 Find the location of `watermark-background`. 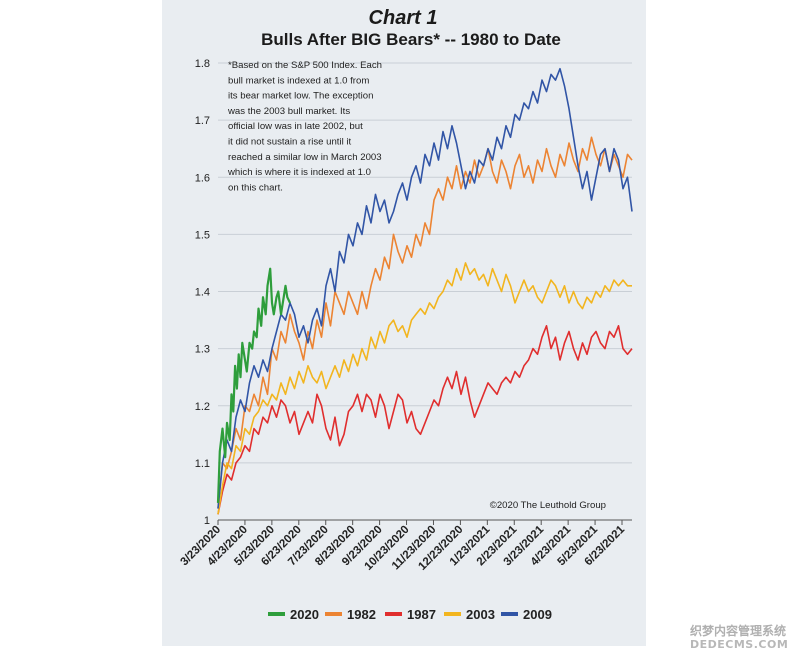

watermark-background is located at coordinates (743, 639).